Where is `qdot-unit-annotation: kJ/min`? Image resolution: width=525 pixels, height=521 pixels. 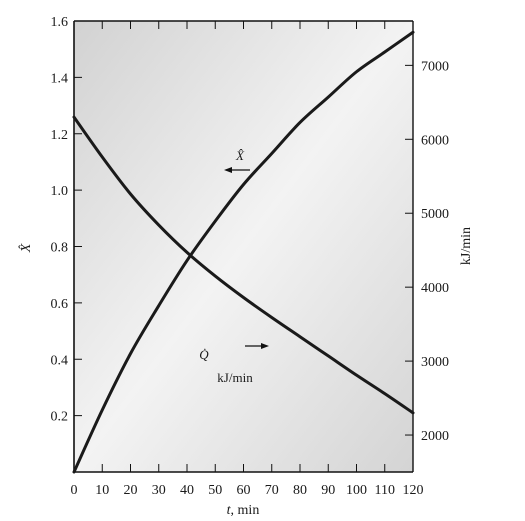
qdot-unit-annotation: kJ/min is located at coordinates (235, 377).